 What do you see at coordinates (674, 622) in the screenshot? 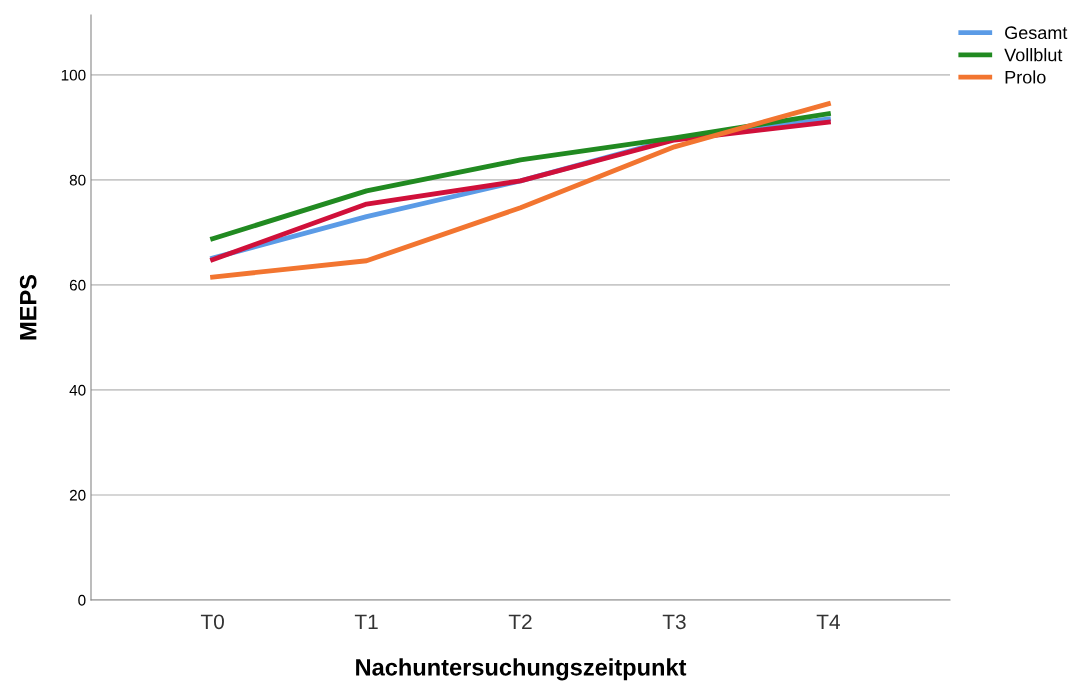
I see `x-tick-label: T3` at bounding box center [674, 622].